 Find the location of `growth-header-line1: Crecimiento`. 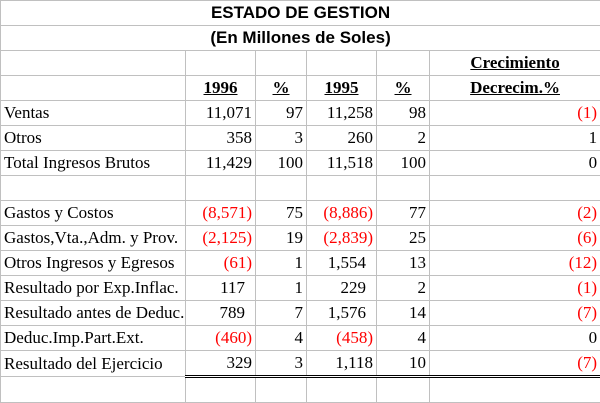

growth-header-line1: Crecimiento is located at coordinates (514, 62).